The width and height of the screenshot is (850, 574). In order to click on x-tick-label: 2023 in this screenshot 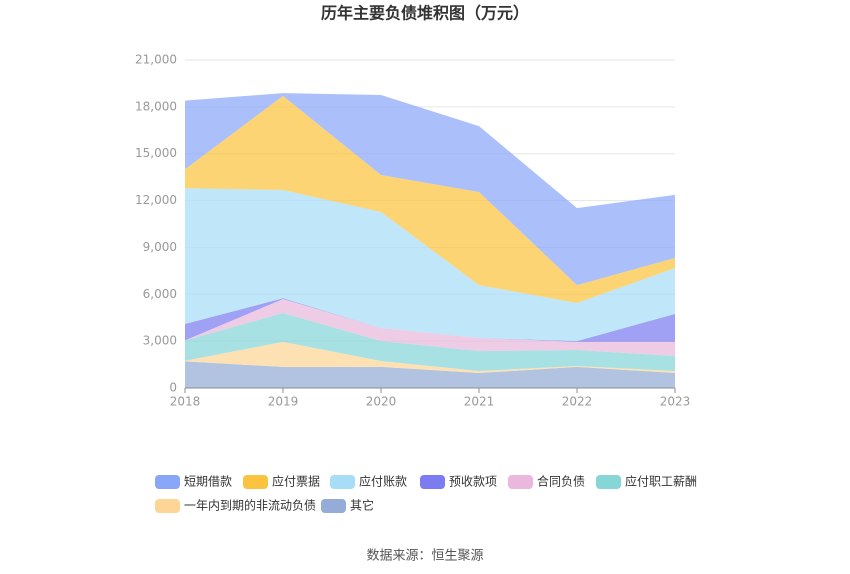, I will do `click(675, 402)`.